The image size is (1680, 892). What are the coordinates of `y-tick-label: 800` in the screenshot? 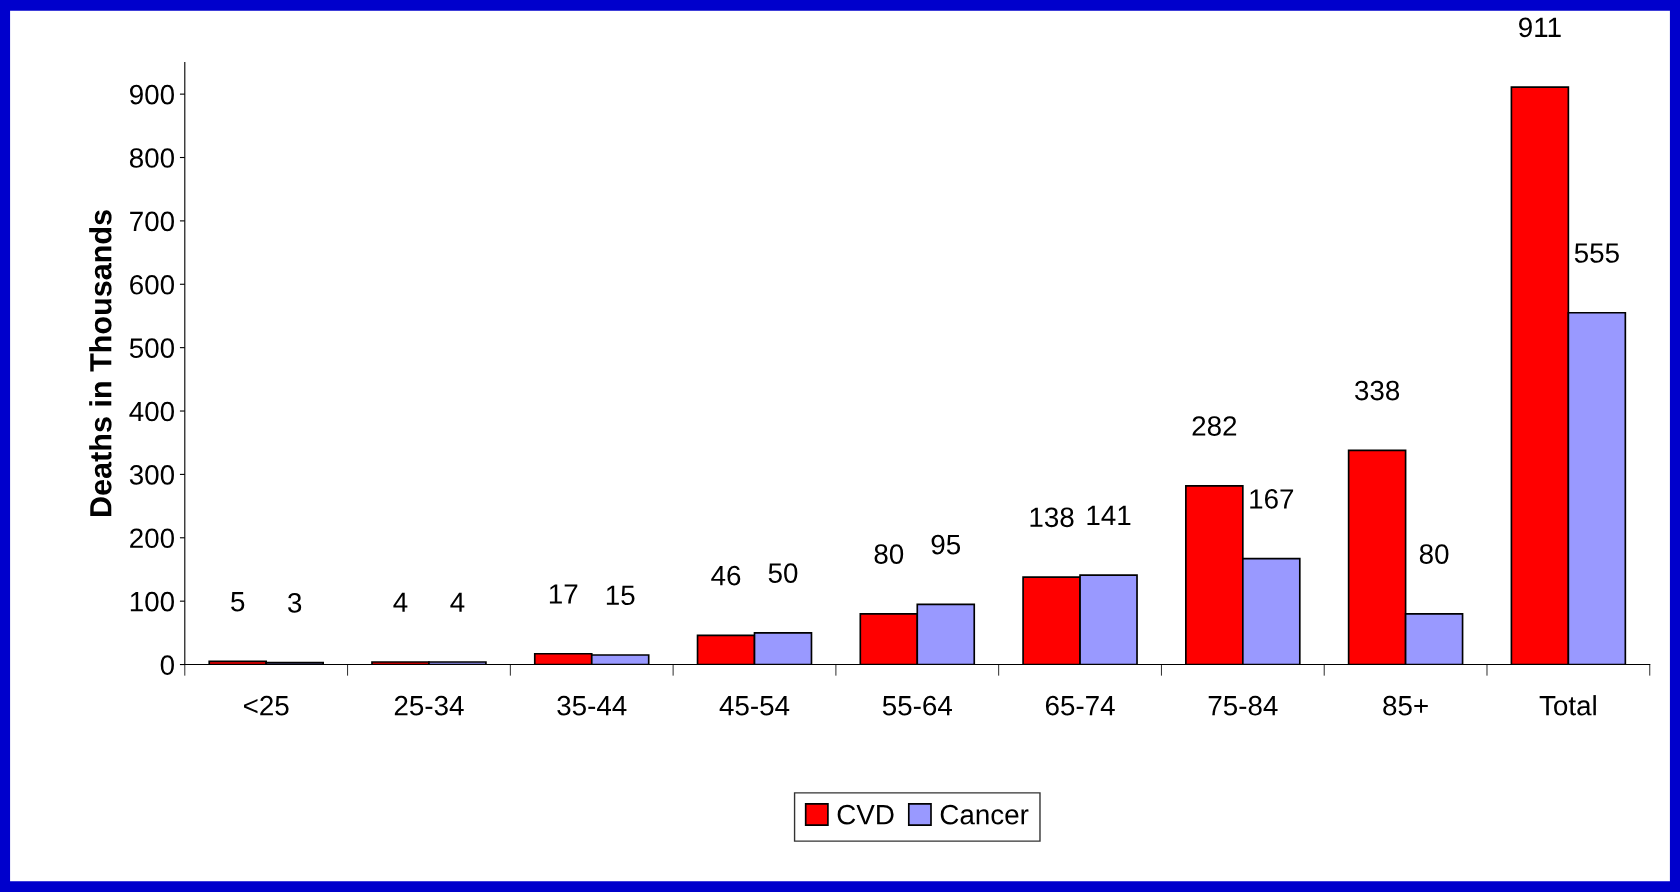 It's located at (151, 158).